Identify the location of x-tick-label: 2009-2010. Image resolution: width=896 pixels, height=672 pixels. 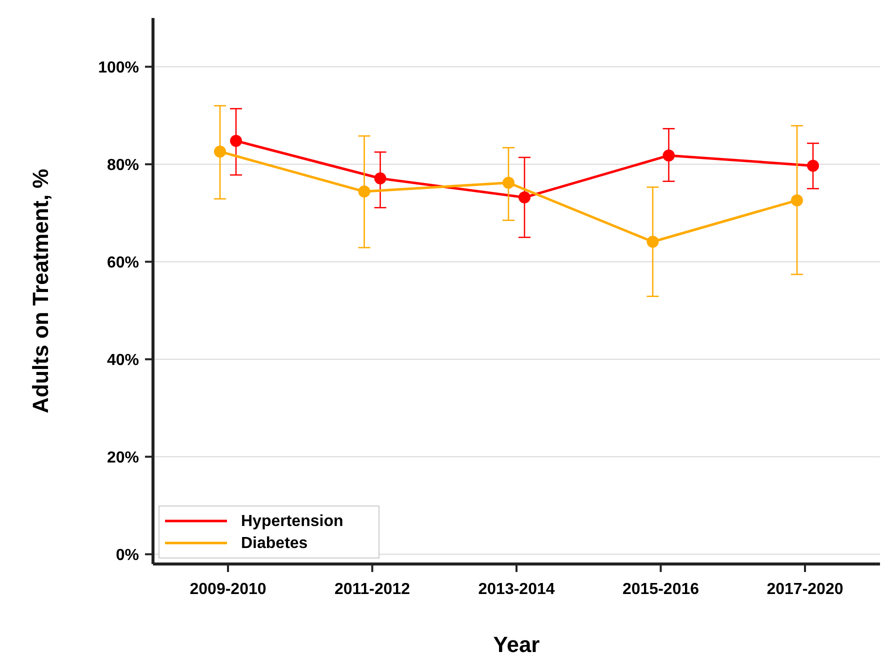
(228, 589).